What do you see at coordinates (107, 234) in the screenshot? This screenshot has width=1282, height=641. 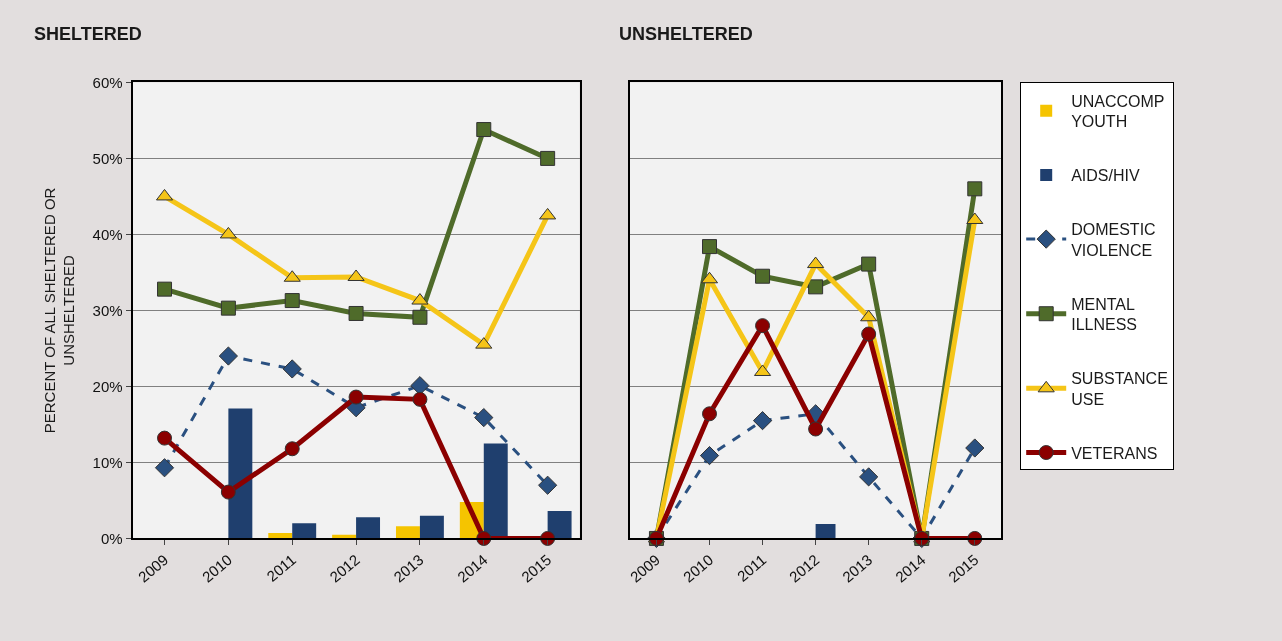 I see `y-tick-label: 40%` at bounding box center [107, 234].